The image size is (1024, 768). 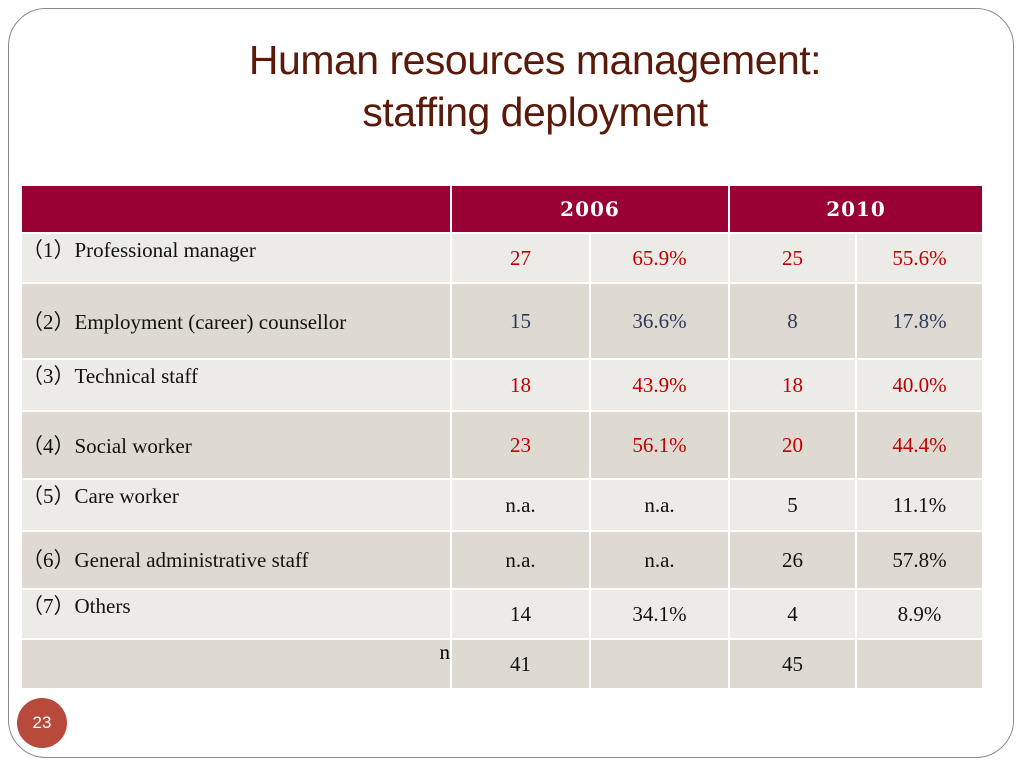 I want to click on count-2010: 25, so click(x=793, y=258).